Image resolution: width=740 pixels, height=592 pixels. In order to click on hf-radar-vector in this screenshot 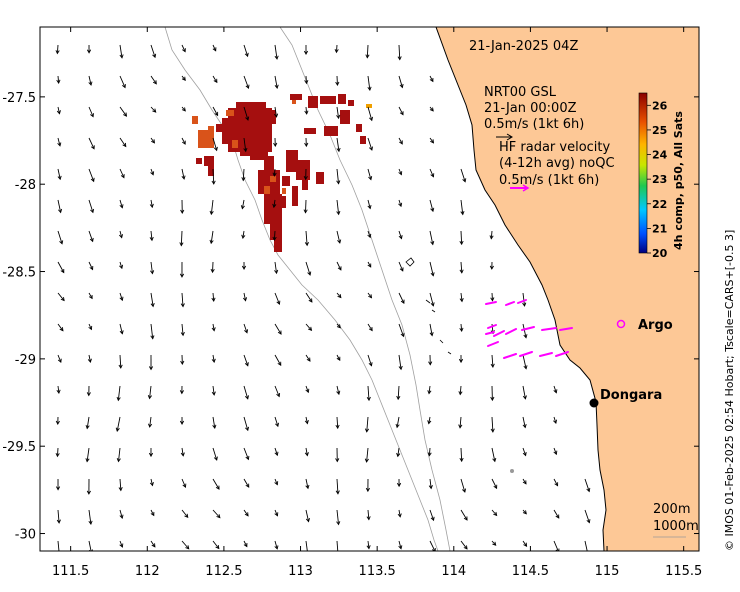, I will do `click(526, 354)`.